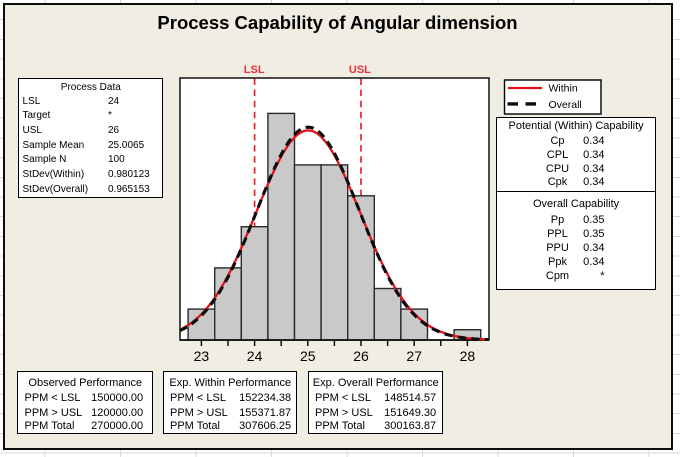 The height and width of the screenshot is (457, 680). What do you see at coordinates (308, 356) in the screenshot?
I see `svg-text: 25` at bounding box center [308, 356].